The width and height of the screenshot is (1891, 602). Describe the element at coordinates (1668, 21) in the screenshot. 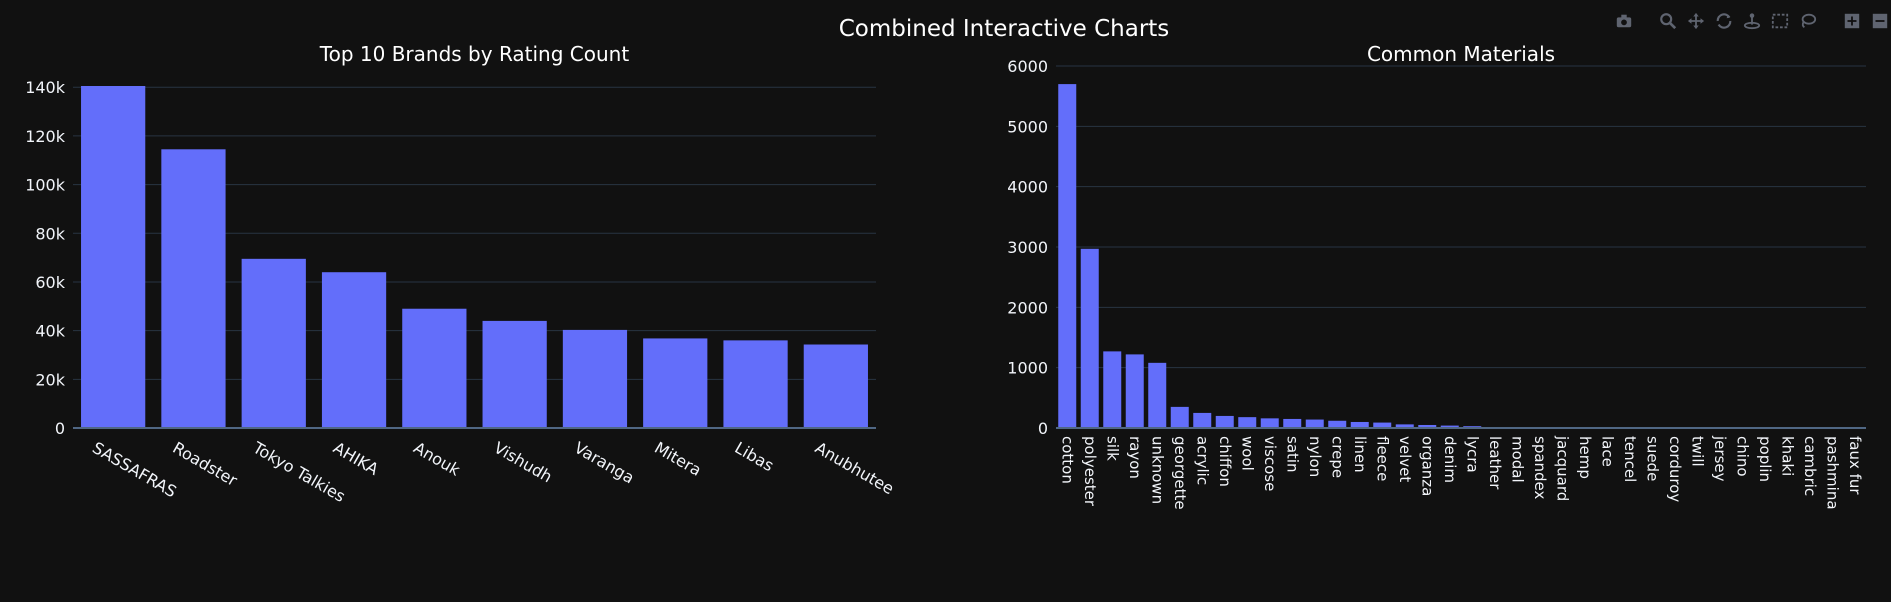

I see `zoom-icon` at that location.